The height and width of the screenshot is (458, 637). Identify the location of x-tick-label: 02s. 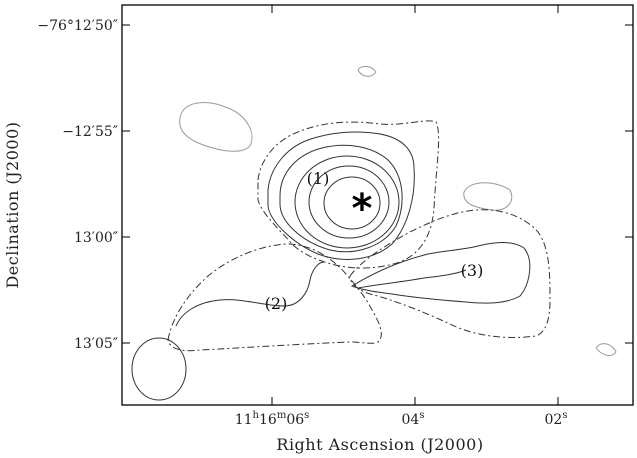
(556, 419).